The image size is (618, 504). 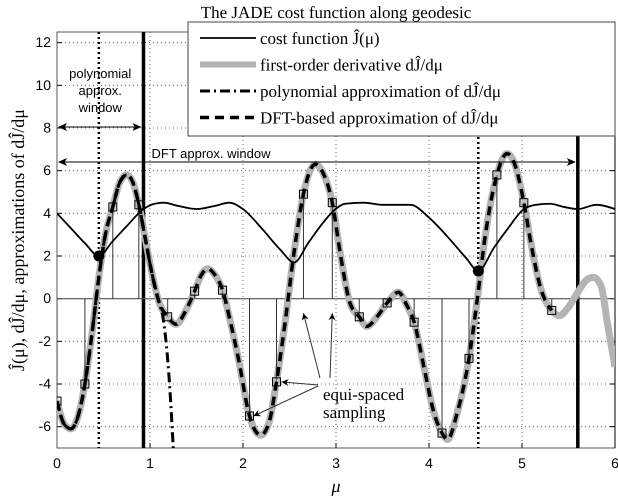 I want to click on legend-label: polynomial approximation of dĴ/dμ, so click(x=380, y=91).